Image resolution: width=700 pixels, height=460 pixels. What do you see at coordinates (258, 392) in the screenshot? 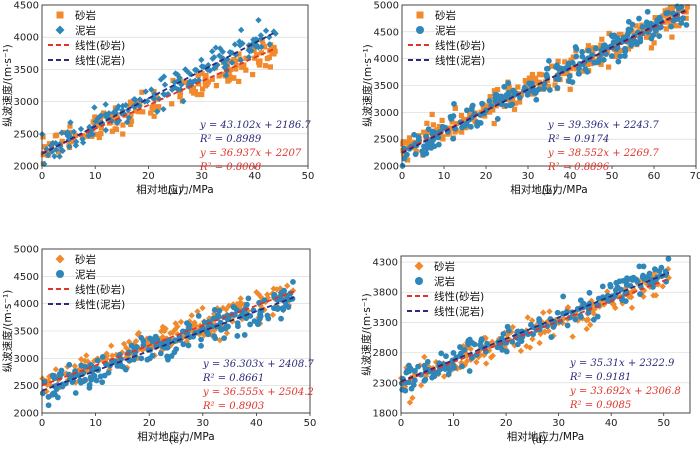
I see `fit-equation: y = 36.555x + 2504.2` at bounding box center [258, 392].